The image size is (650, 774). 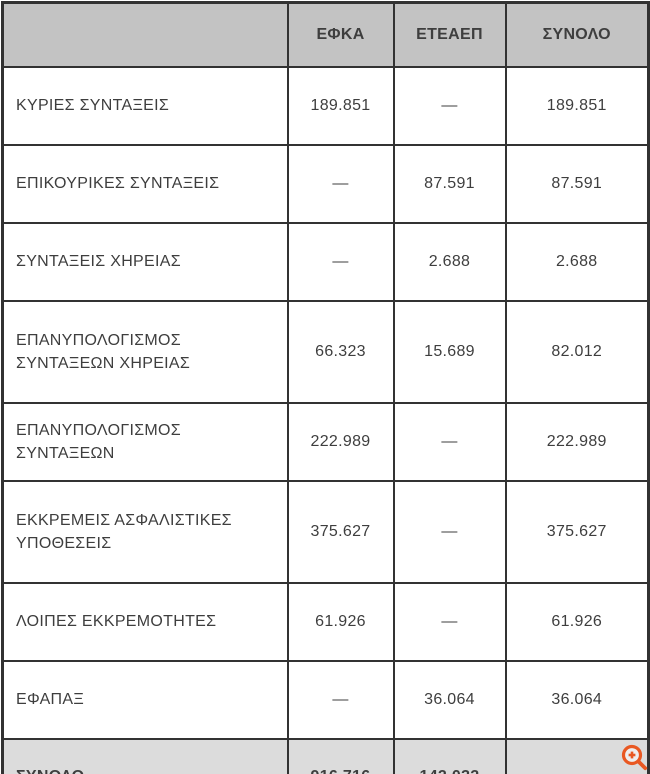 What do you see at coordinates (577, 34) in the screenshot?
I see `header-col-synolo: ΣΥΝΟΛΟ` at bounding box center [577, 34].